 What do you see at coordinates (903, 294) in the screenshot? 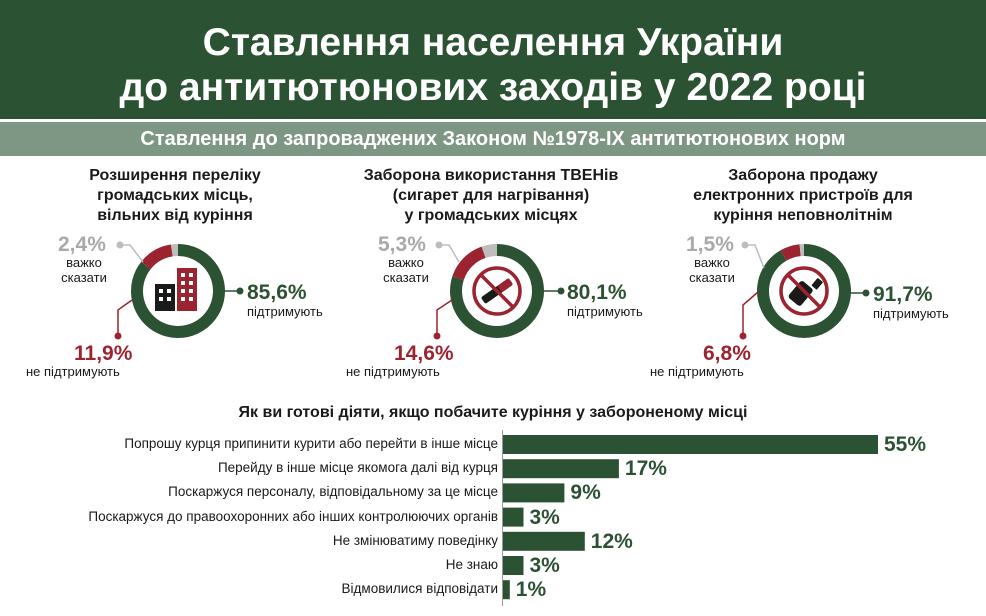
I see `panel-3-support-pct: 91,7%` at bounding box center [903, 294].